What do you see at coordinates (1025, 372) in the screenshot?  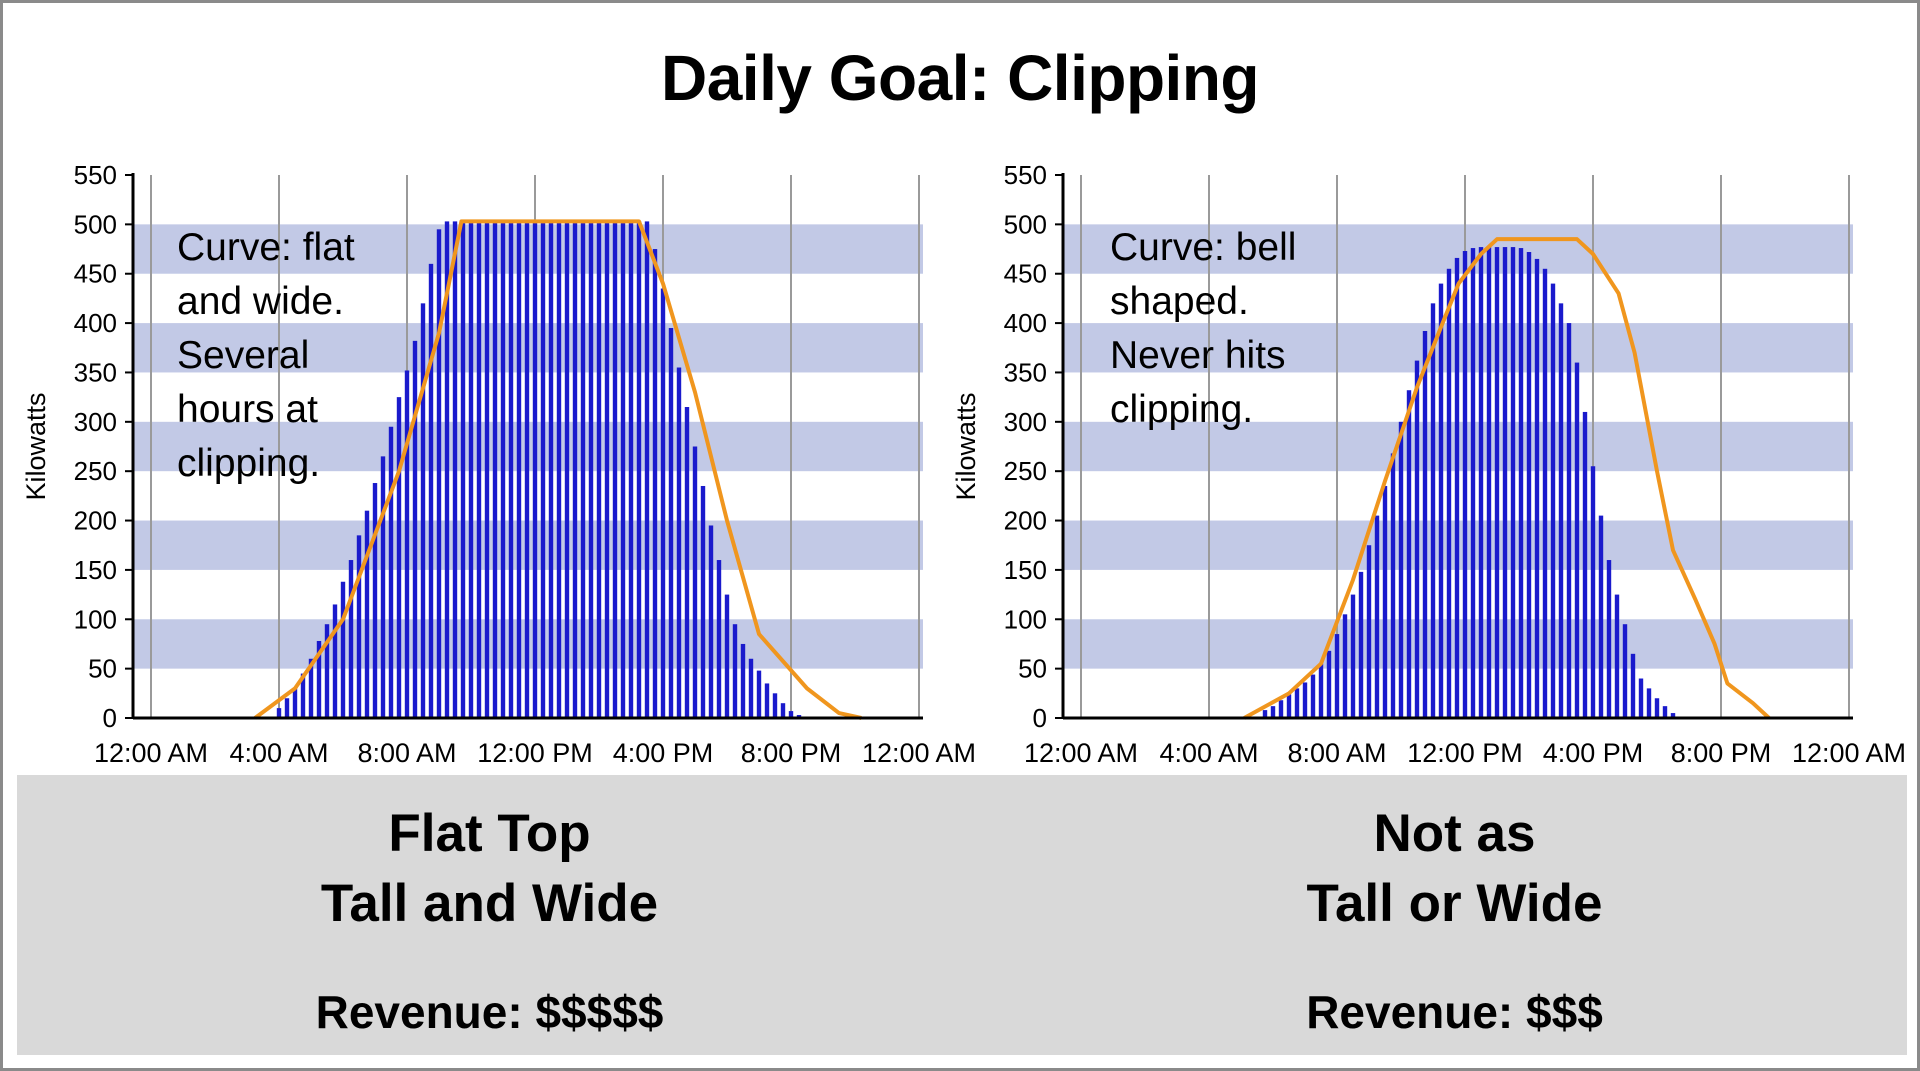 I see `y-tick-label: 350` at bounding box center [1025, 372].